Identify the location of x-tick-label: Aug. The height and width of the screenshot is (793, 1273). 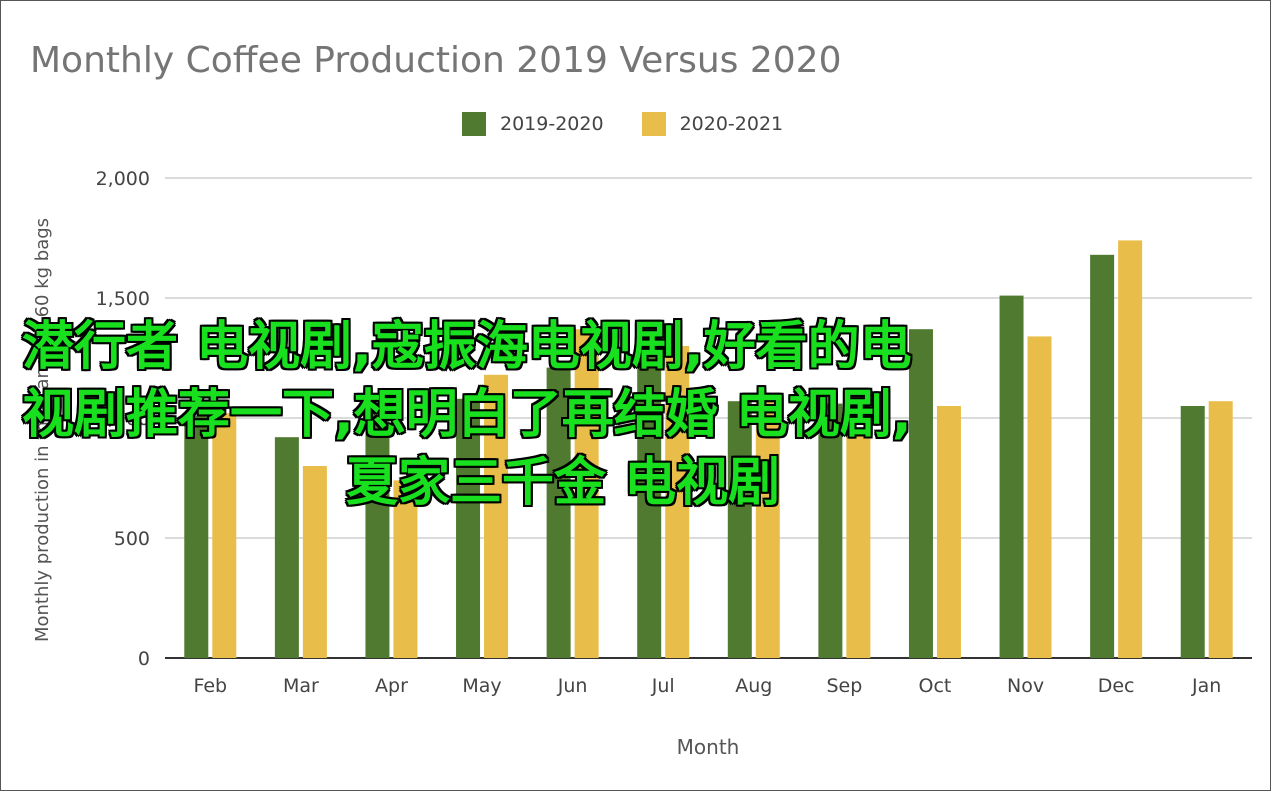
(753, 686).